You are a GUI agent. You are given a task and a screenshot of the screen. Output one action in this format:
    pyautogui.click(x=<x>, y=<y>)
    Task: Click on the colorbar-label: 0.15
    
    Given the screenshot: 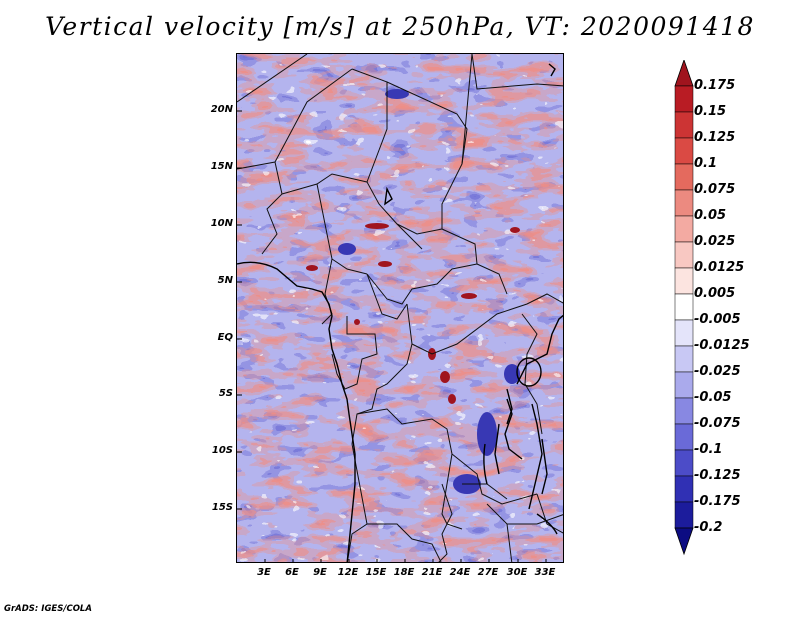 What is the action you would take?
    pyautogui.click(x=710, y=111)
    